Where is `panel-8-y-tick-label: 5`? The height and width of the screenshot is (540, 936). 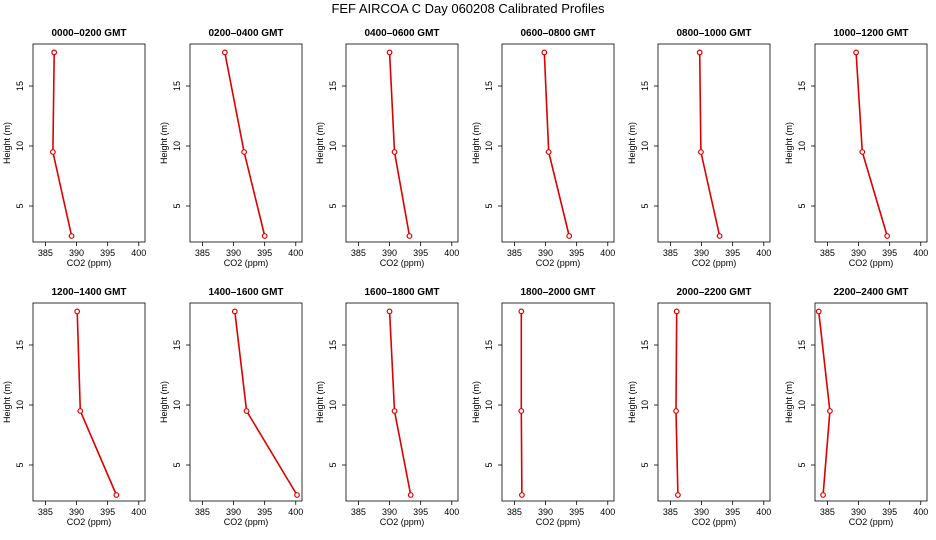 panel-8-y-tick-label: 5 is located at coordinates (177, 464).